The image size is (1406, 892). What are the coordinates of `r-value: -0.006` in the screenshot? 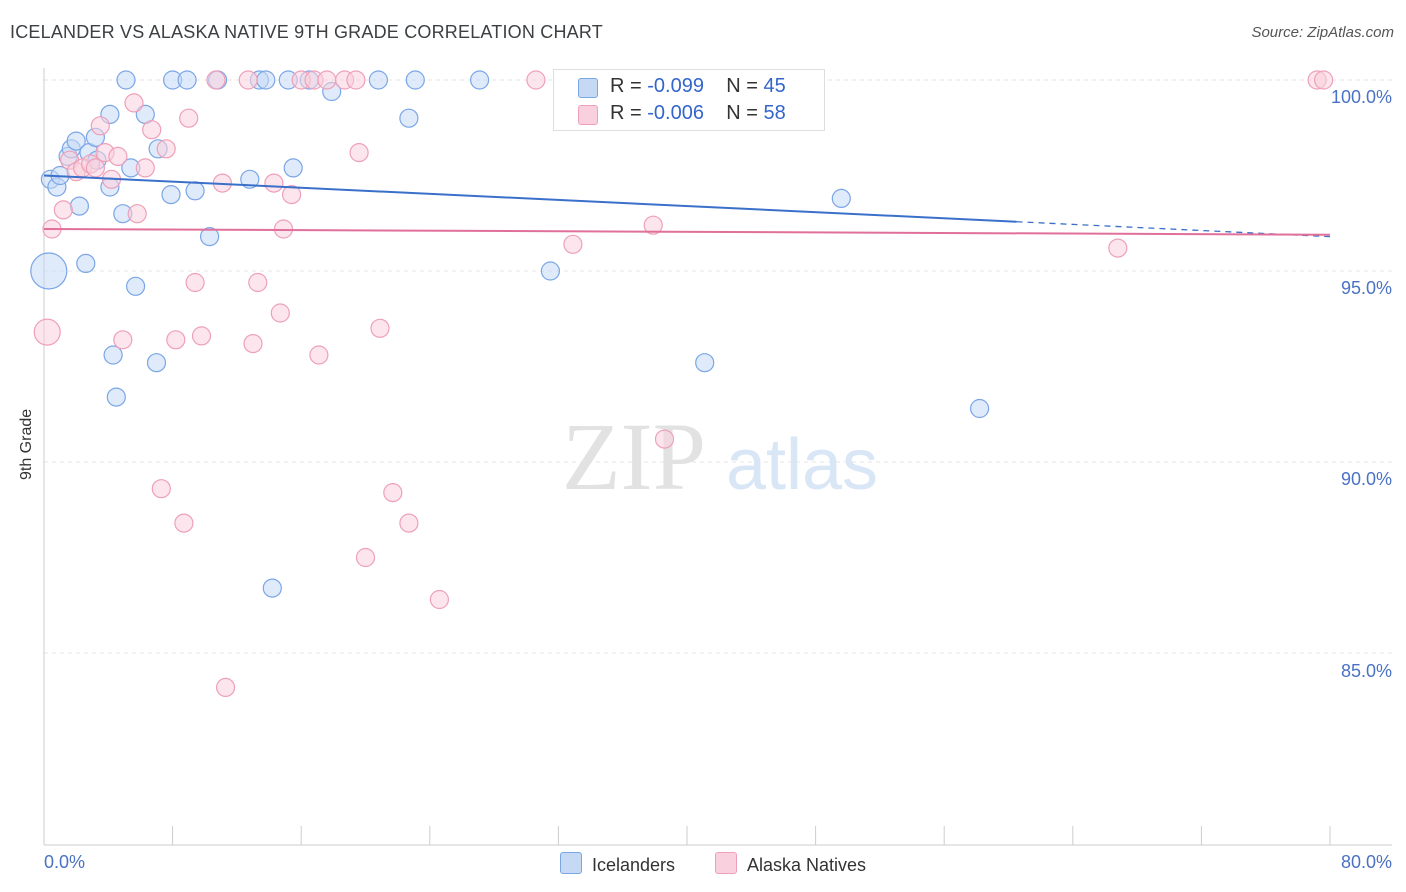 It's located at (675, 113).